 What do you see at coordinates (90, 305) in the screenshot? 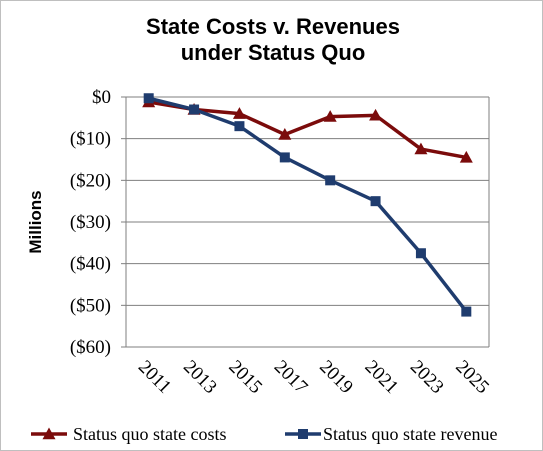
I see `y-tick-label: ($50)` at bounding box center [90, 305].